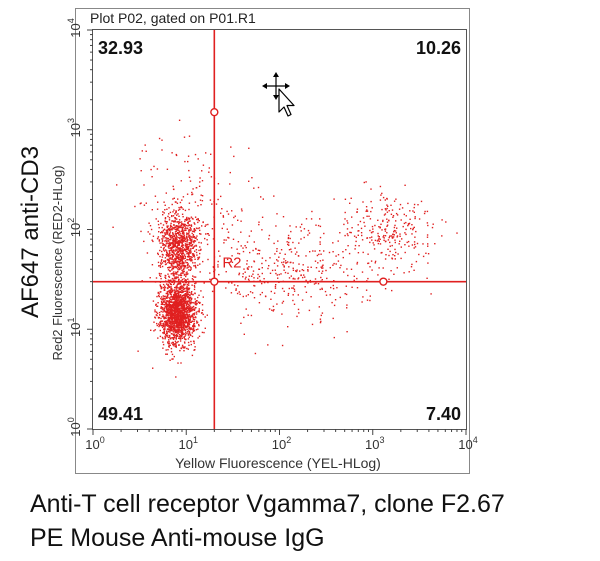  Describe the element at coordinates (214, 281) in the screenshot. I see `gate-handle-center` at that location.